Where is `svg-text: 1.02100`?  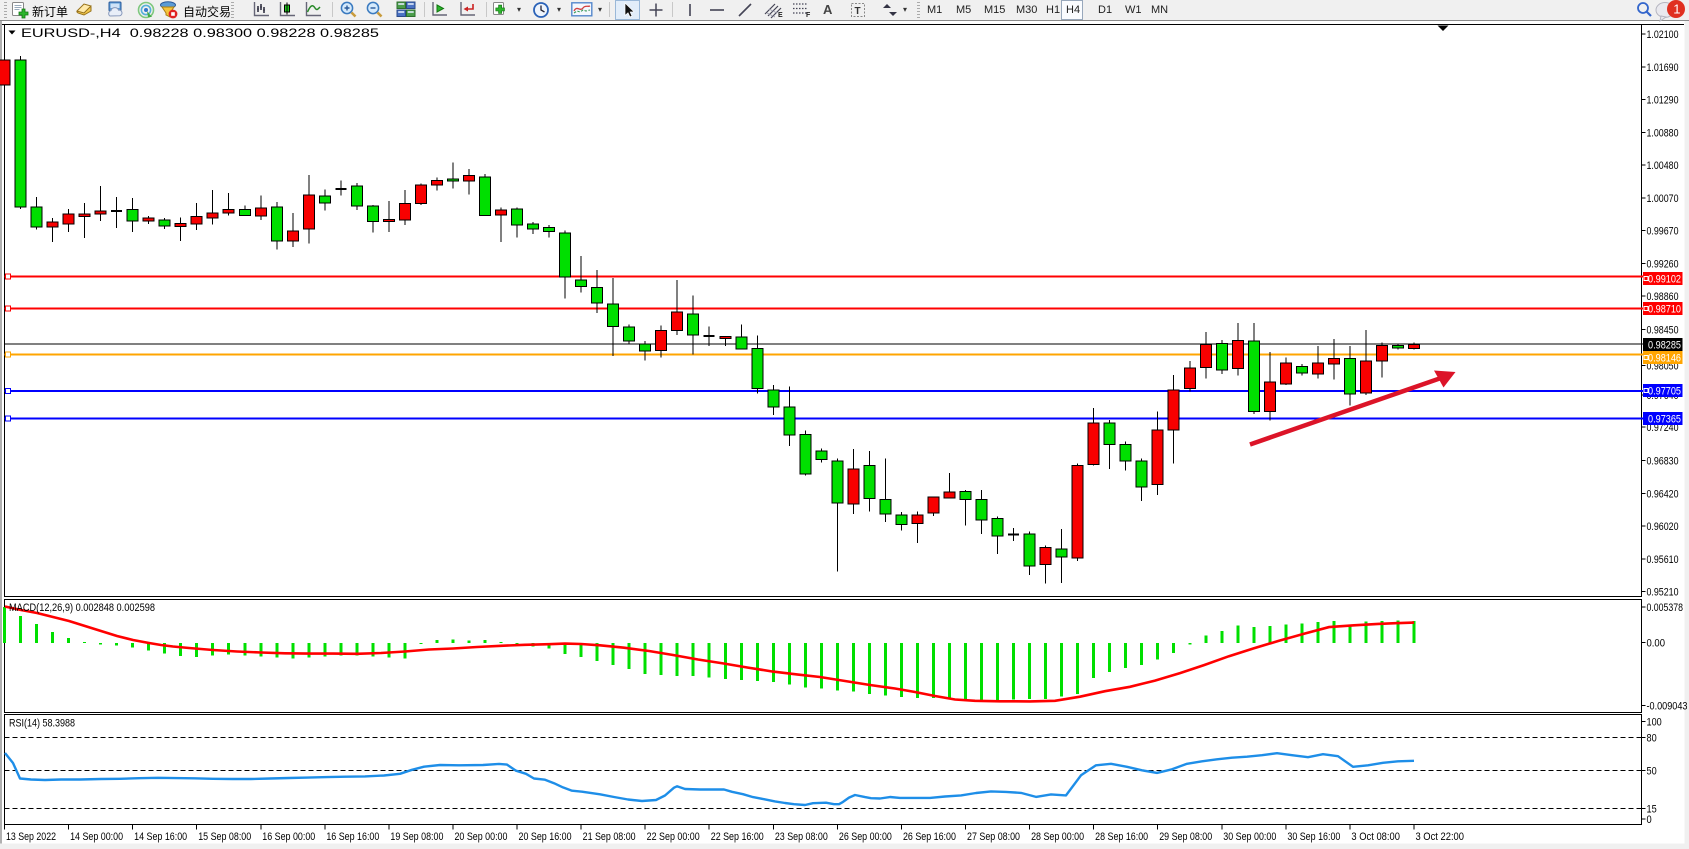
svg-text: 1.02100 is located at coordinates (1663, 35).